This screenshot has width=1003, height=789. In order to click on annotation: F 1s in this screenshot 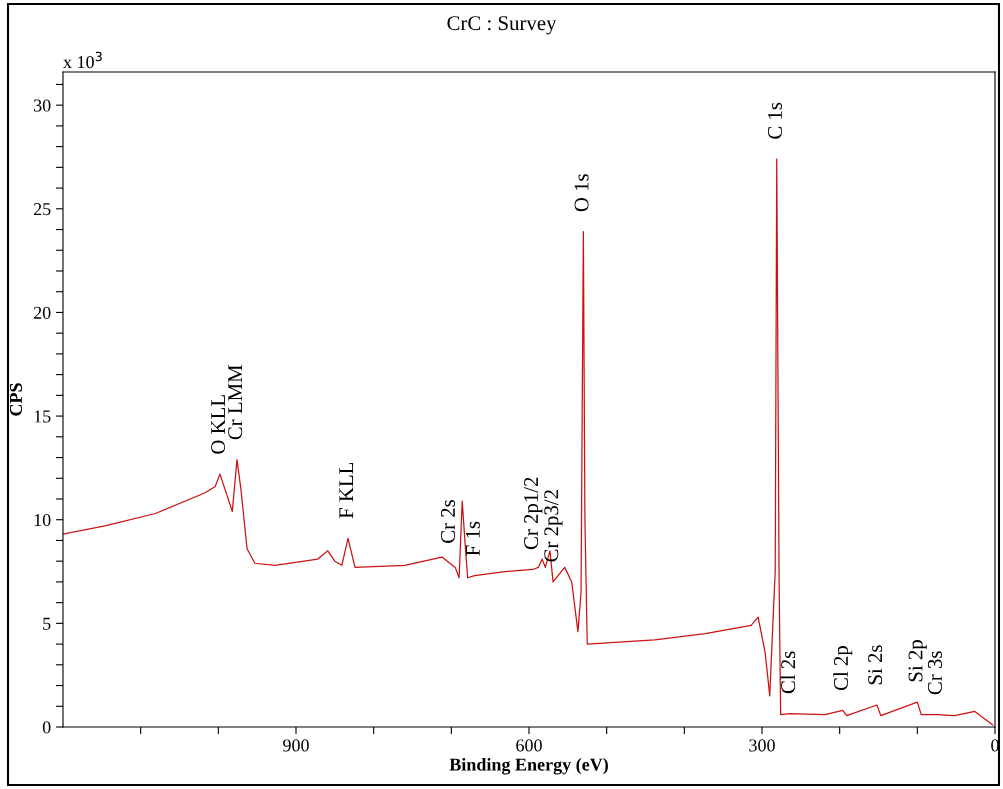, I will do `click(472, 538)`.